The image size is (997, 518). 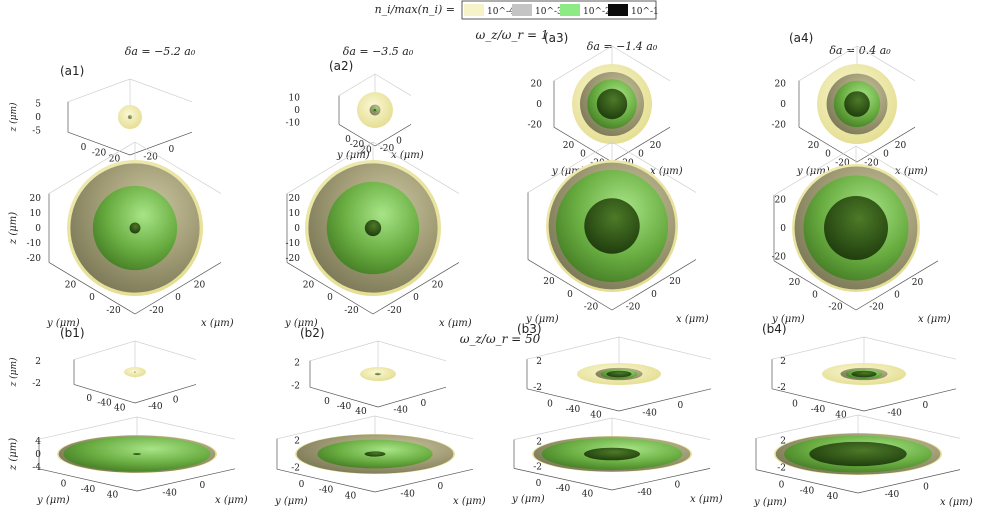 What do you see at coordinates (859, 371) in the screenshot?
I see `panel: (b4) 2 -2 0 -40 40 0 -40` at bounding box center [859, 371].